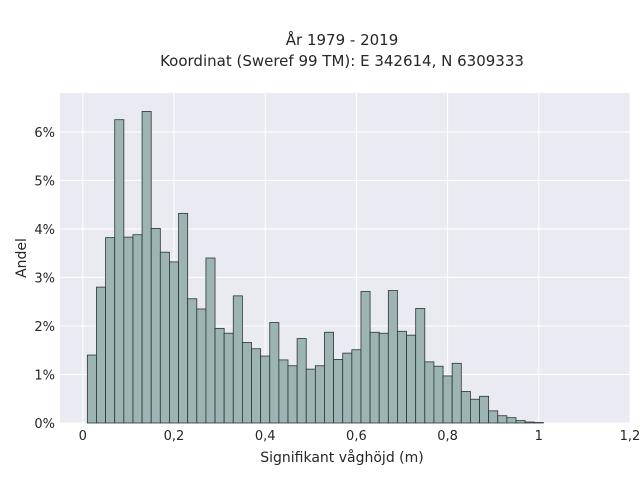 The height and width of the screenshot is (480, 640). I want to click on x-axis-ticks: 0 0,2 0,4 0,6 0,8 1 1,2, so click(359, 436).